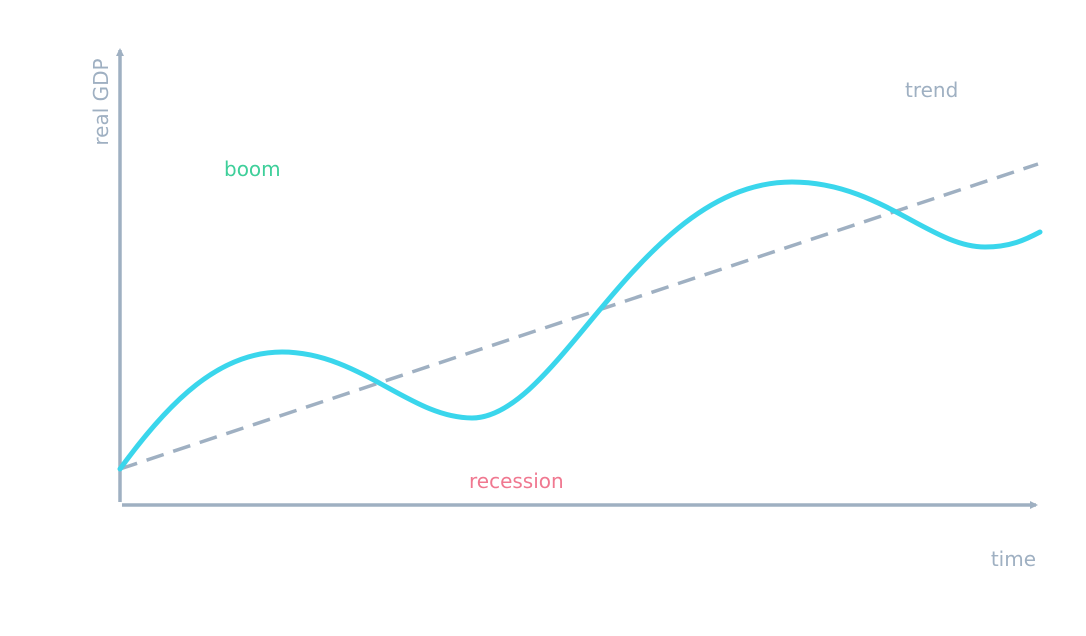 The image size is (1086, 636). Describe the element at coordinates (252, 169) in the screenshot. I see `boom-label: boom` at that location.